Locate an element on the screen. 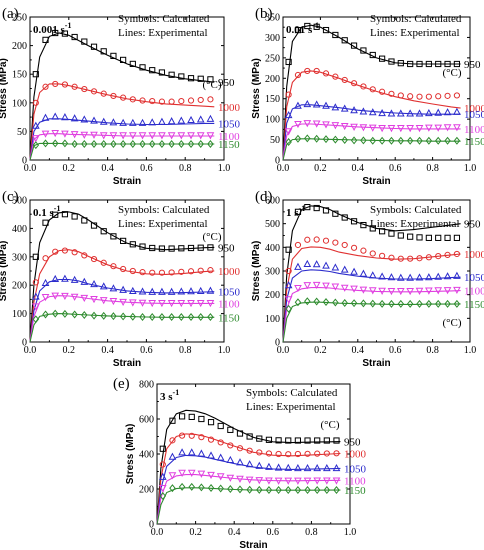 This screenshot has width=484, height=550. y-tick-label: 250 is located at coordinates (272, 58).